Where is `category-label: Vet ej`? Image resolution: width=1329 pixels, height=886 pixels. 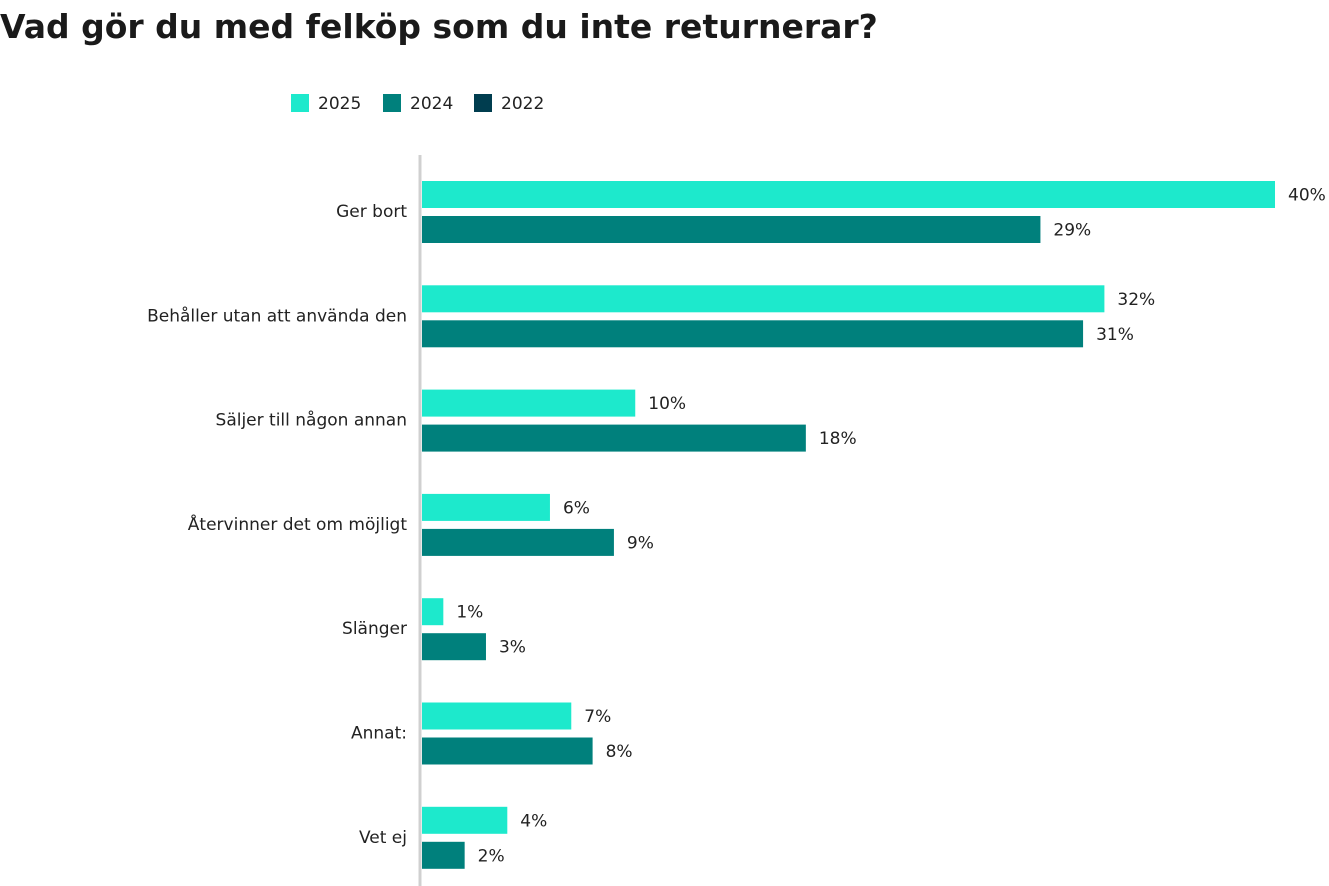
category-label: Vet ej is located at coordinates (383, 838).